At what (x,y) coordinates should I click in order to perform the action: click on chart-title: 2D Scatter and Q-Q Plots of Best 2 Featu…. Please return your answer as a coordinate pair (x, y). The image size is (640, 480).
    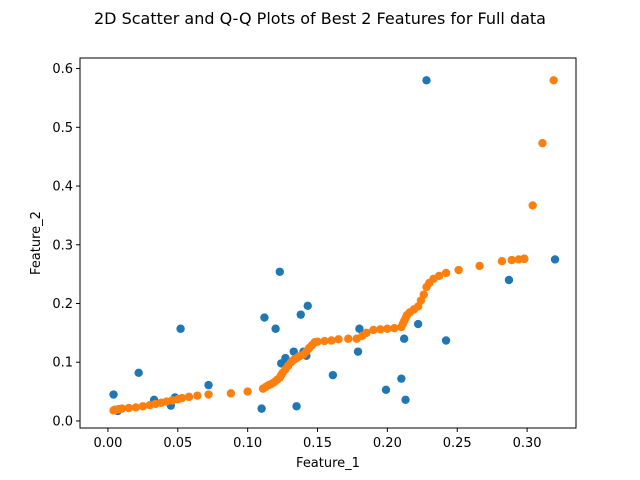
    Looking at the image, I should click on (320, 18).